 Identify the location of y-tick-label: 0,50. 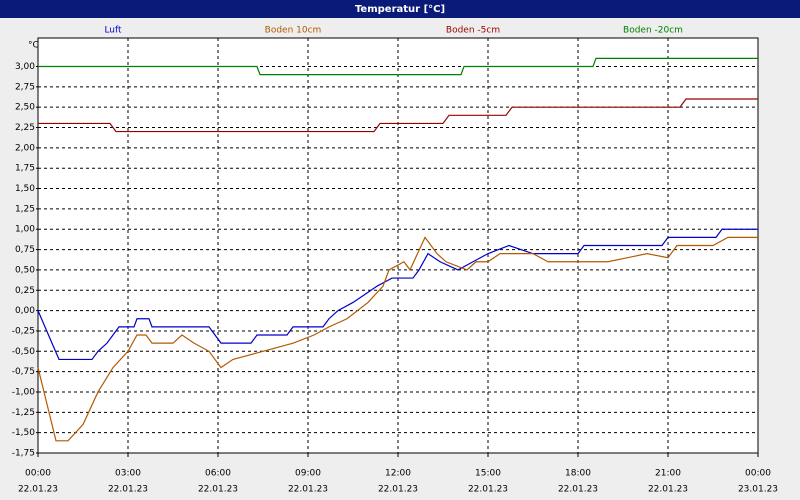
(25, 270).